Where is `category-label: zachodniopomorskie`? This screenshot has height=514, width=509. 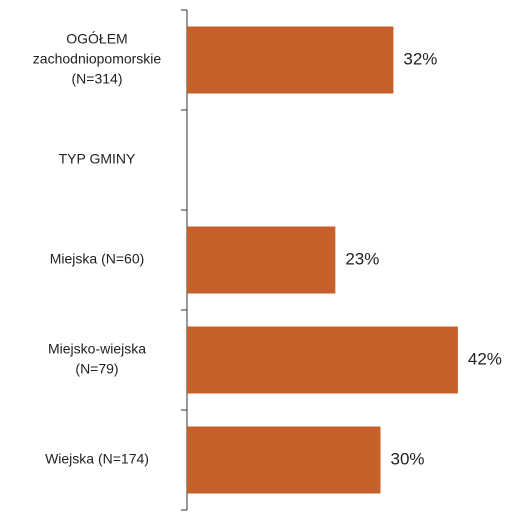 category-label: zachodniopomorskie is located at coordinates (97, 59).